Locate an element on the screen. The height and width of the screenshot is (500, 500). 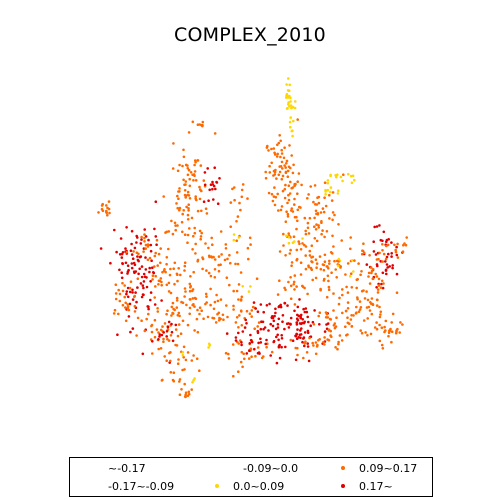
legend-label-lt-neg017: ~-0.17 is located at coordinates (127, 468).